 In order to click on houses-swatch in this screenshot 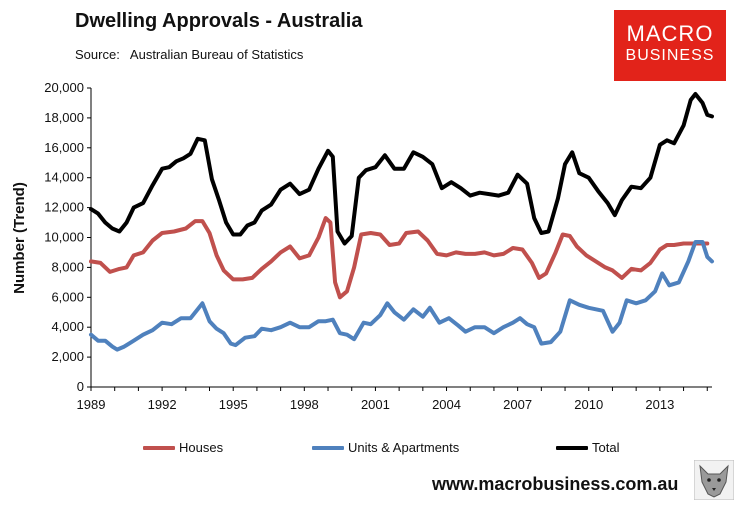, I will do `click(159, 447)`.